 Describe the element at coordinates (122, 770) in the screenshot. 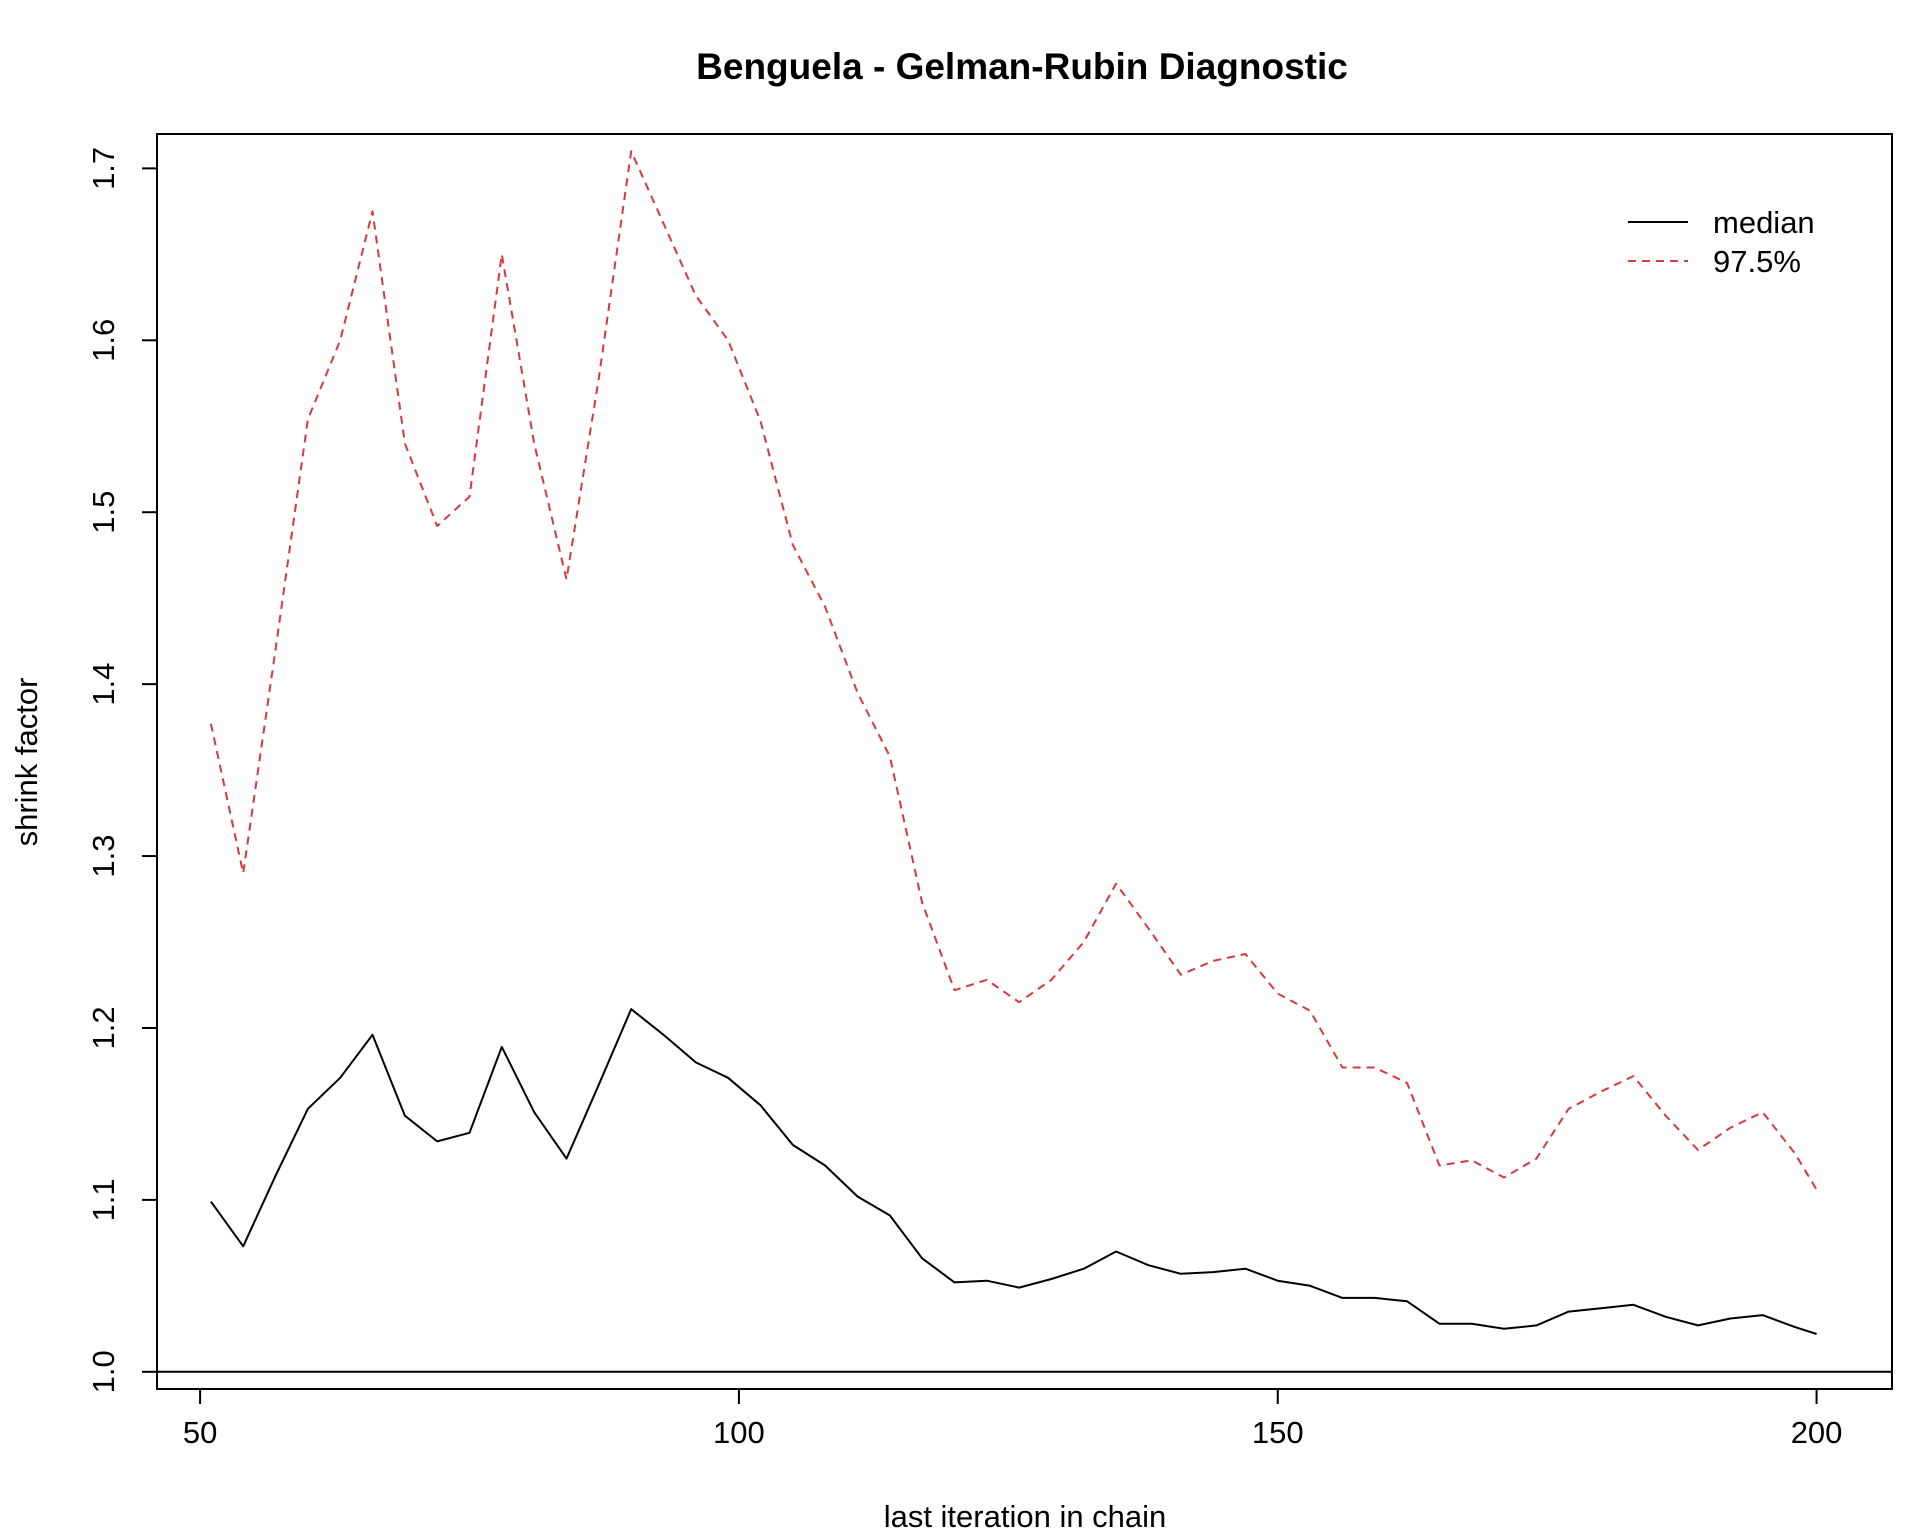

I see `y-axis: 1.0 1.1 1.2 1.3 1.4 1.5 1.6 1.7` at that location.